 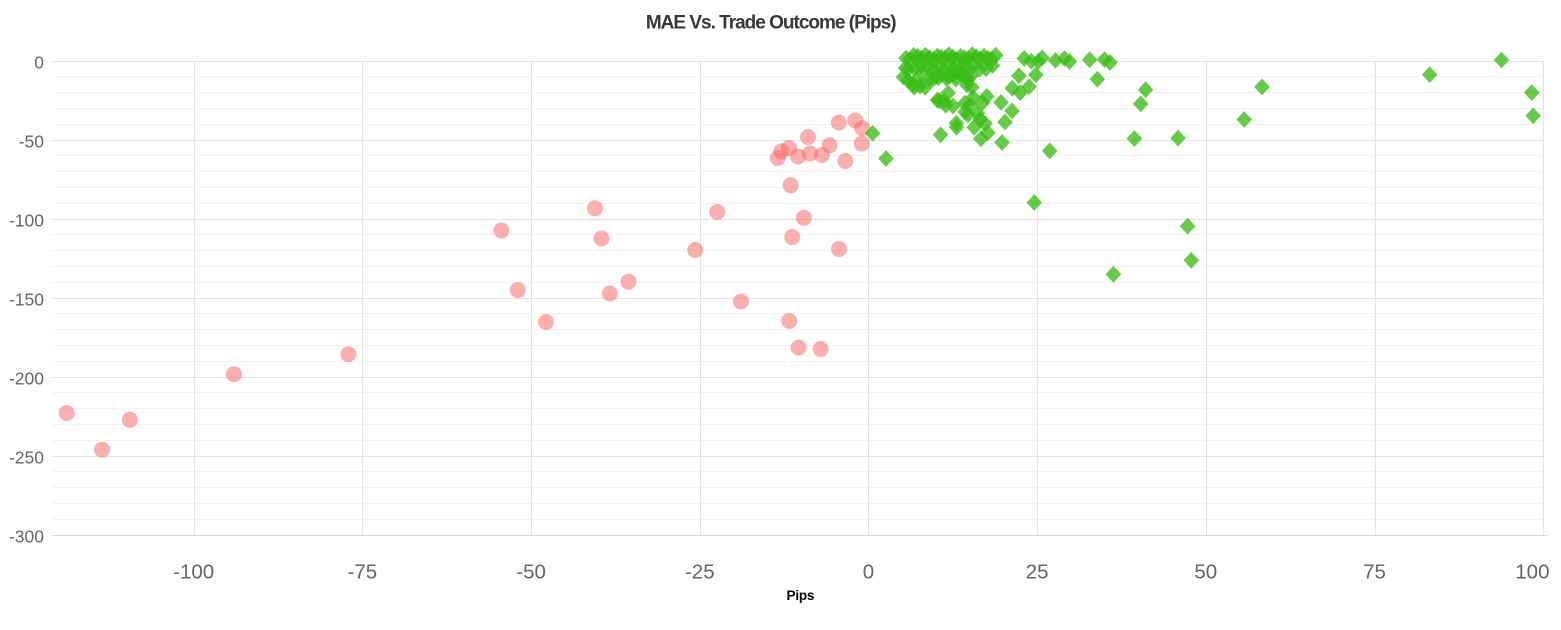 I want to click on svg-text: -250, so click(x=26, y=458).